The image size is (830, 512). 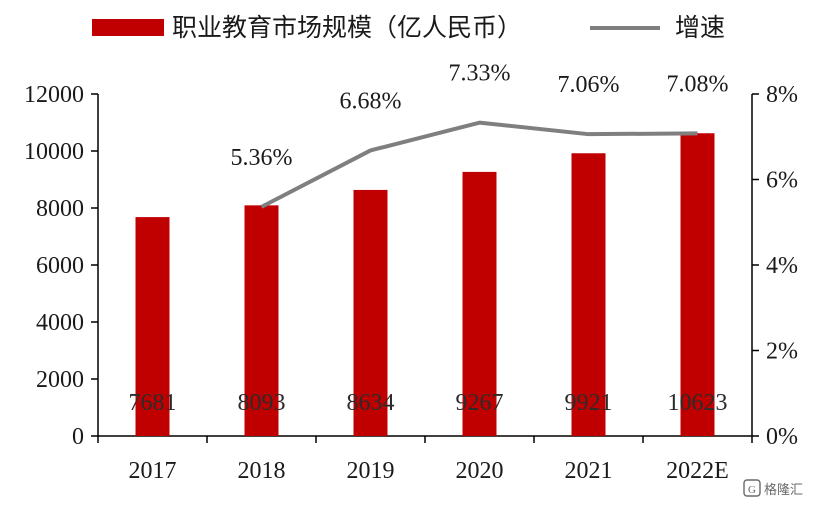 What do you see at coordinates (698, 403) in the screenshot?
I see `bar-value-label: 10623` at bounding box center [698, 403].